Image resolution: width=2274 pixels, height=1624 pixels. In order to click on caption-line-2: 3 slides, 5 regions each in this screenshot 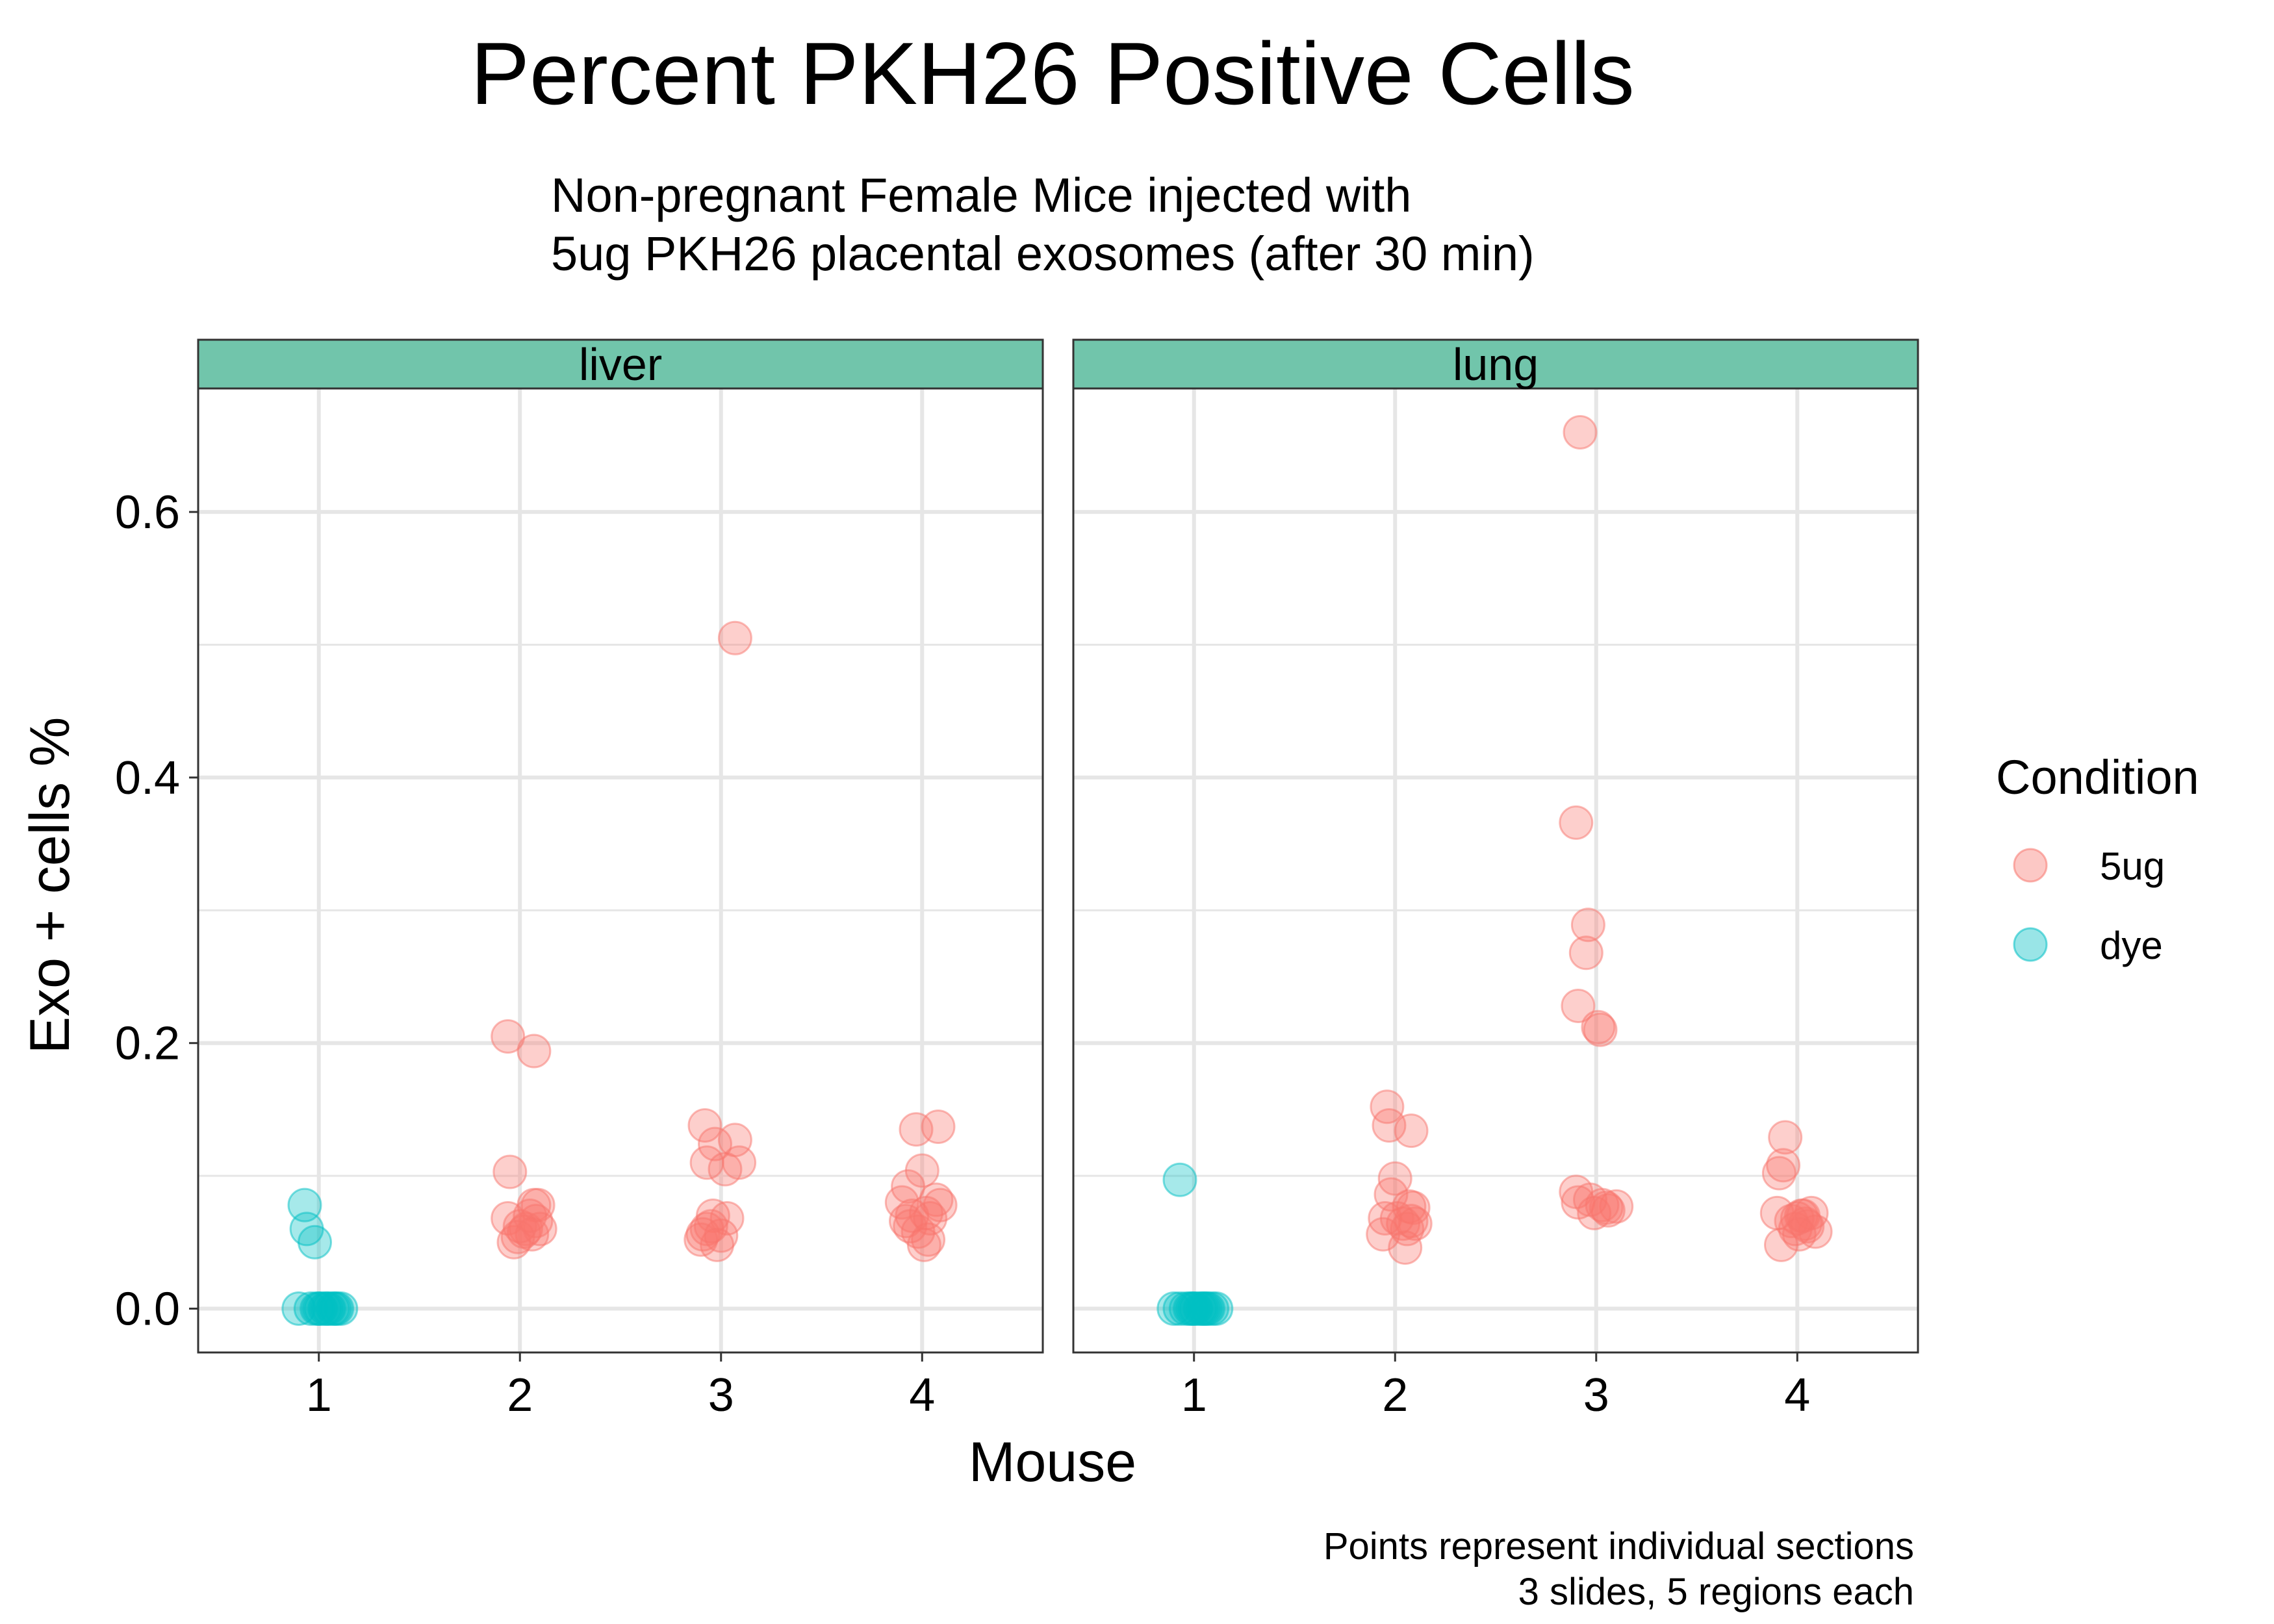, I will do `click(1716, 1592)`.